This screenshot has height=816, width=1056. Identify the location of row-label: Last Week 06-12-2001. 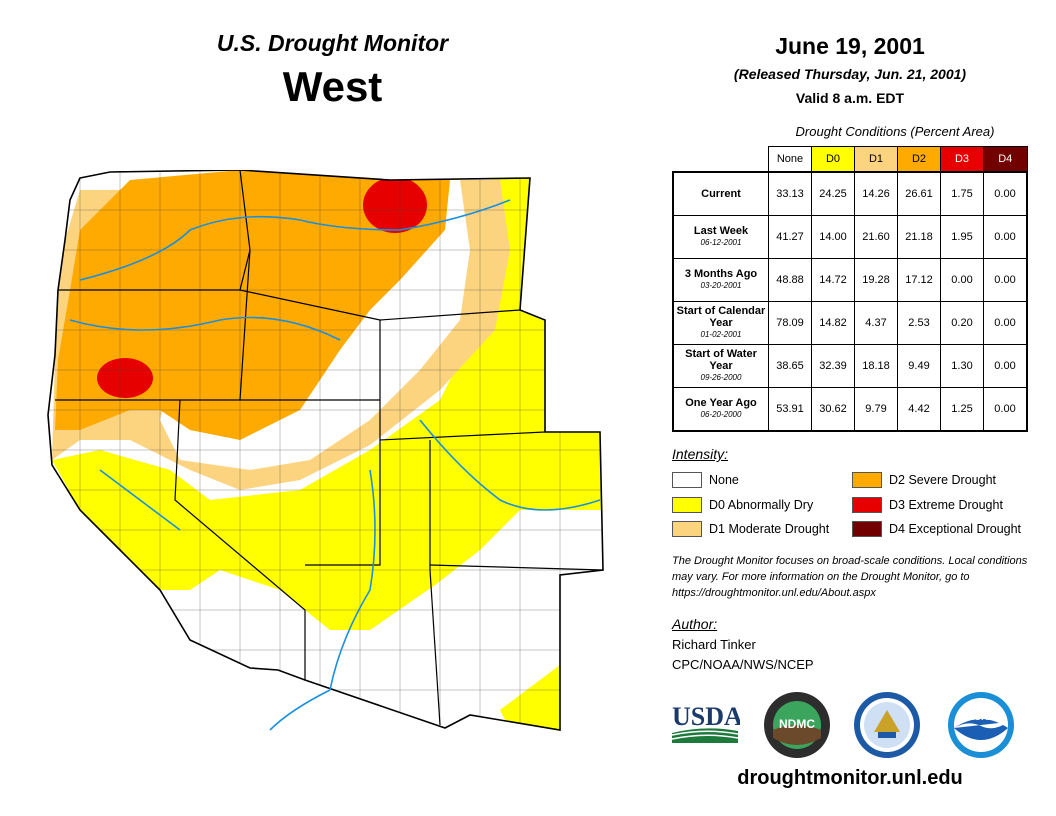
(721, 237).